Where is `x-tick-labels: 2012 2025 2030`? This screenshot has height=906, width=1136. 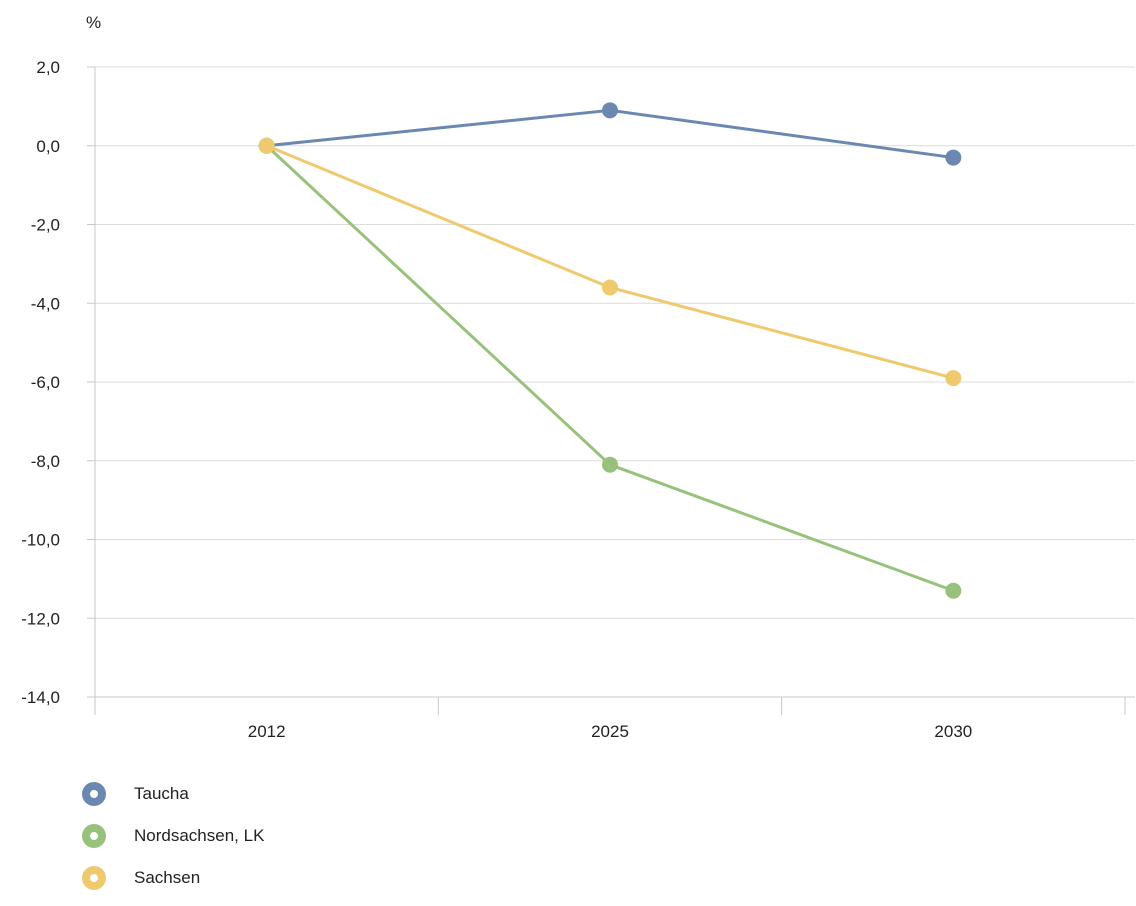
x-tick-labels: 2012 2025 2030 is located at coordinates (610, 731).